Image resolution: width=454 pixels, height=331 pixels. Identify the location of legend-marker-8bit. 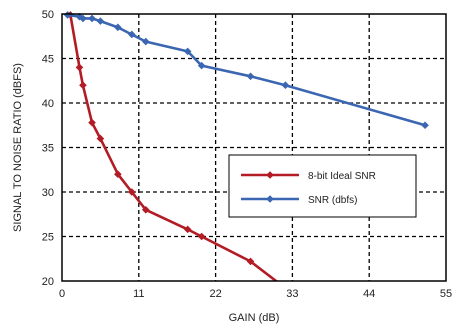
(270, 175).